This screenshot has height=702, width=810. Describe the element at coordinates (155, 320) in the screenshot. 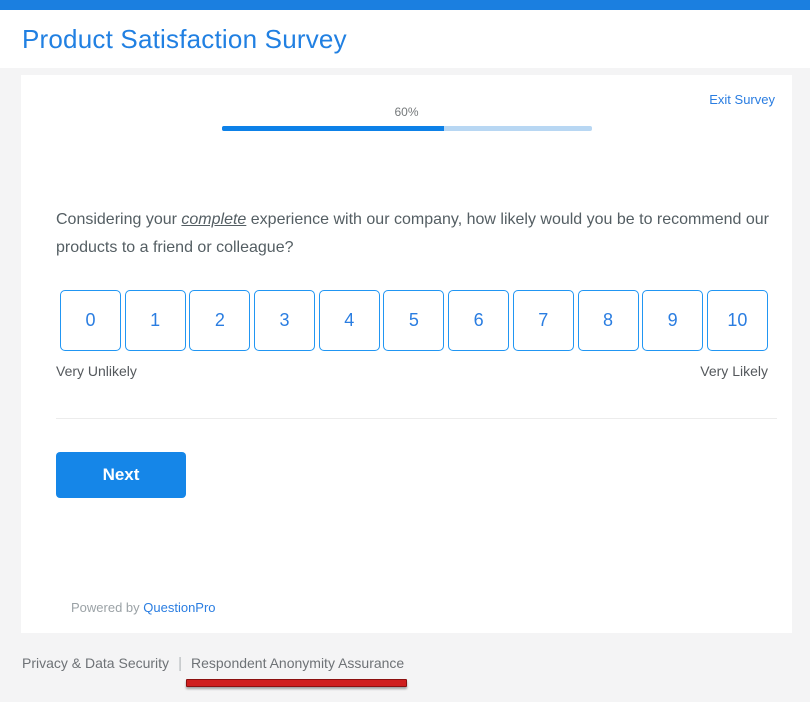

I see `nps-option-button: 1` at that location.